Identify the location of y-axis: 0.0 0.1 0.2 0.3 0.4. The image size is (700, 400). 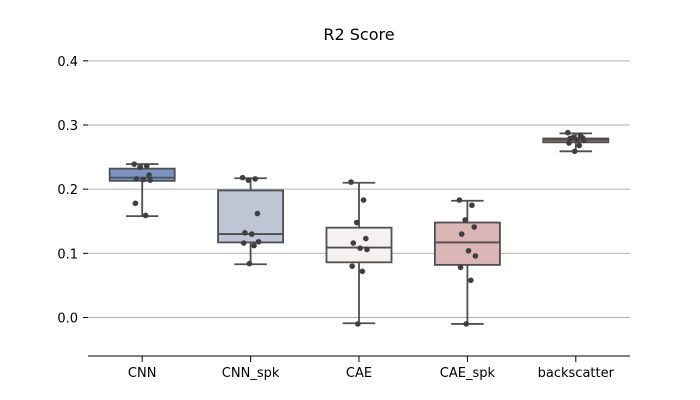
(72, 191).